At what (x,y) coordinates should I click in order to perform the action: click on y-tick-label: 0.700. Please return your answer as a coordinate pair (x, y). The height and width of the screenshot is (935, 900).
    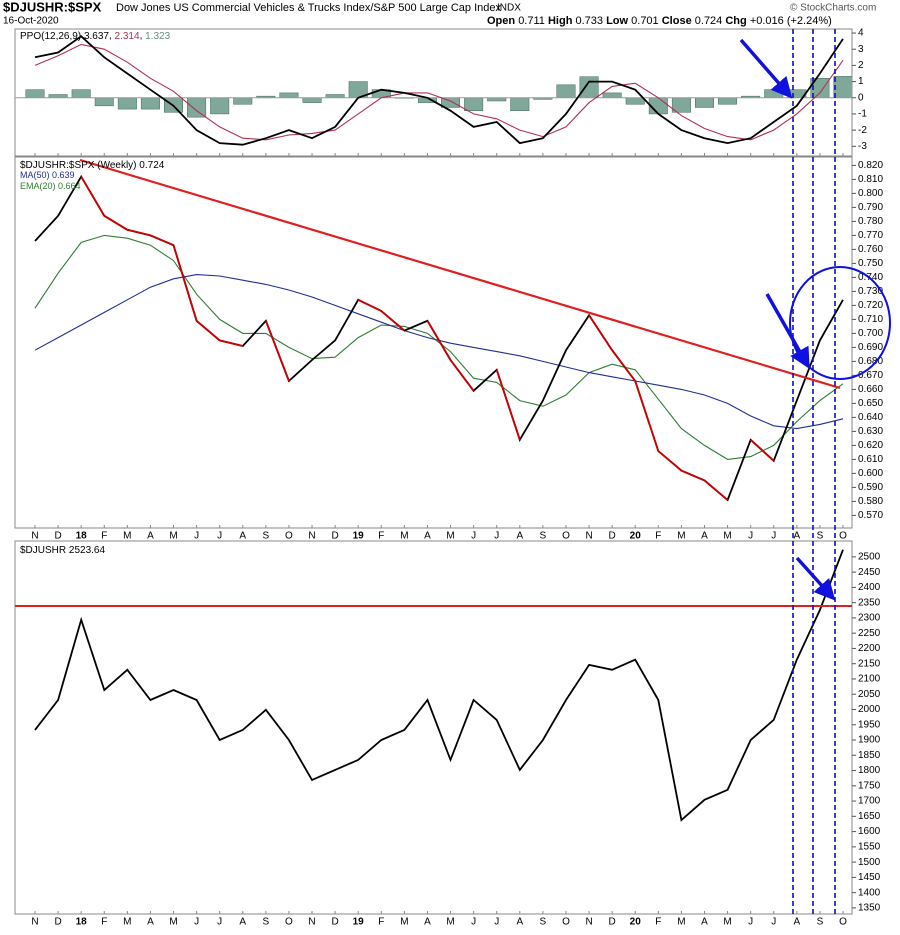
    Looking at the image, I should click on (870, 333).